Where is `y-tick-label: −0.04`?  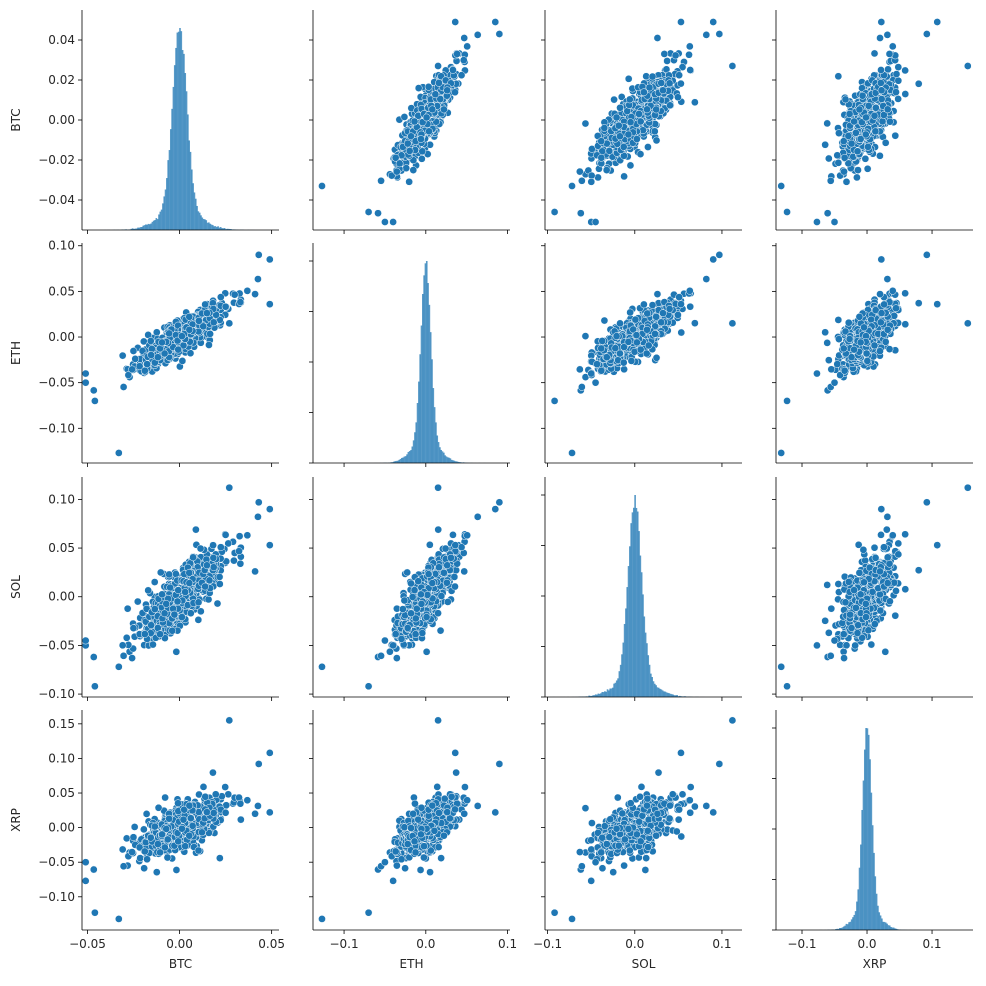 y-tick-label: −0.04 is located at coordinates (56, 200).